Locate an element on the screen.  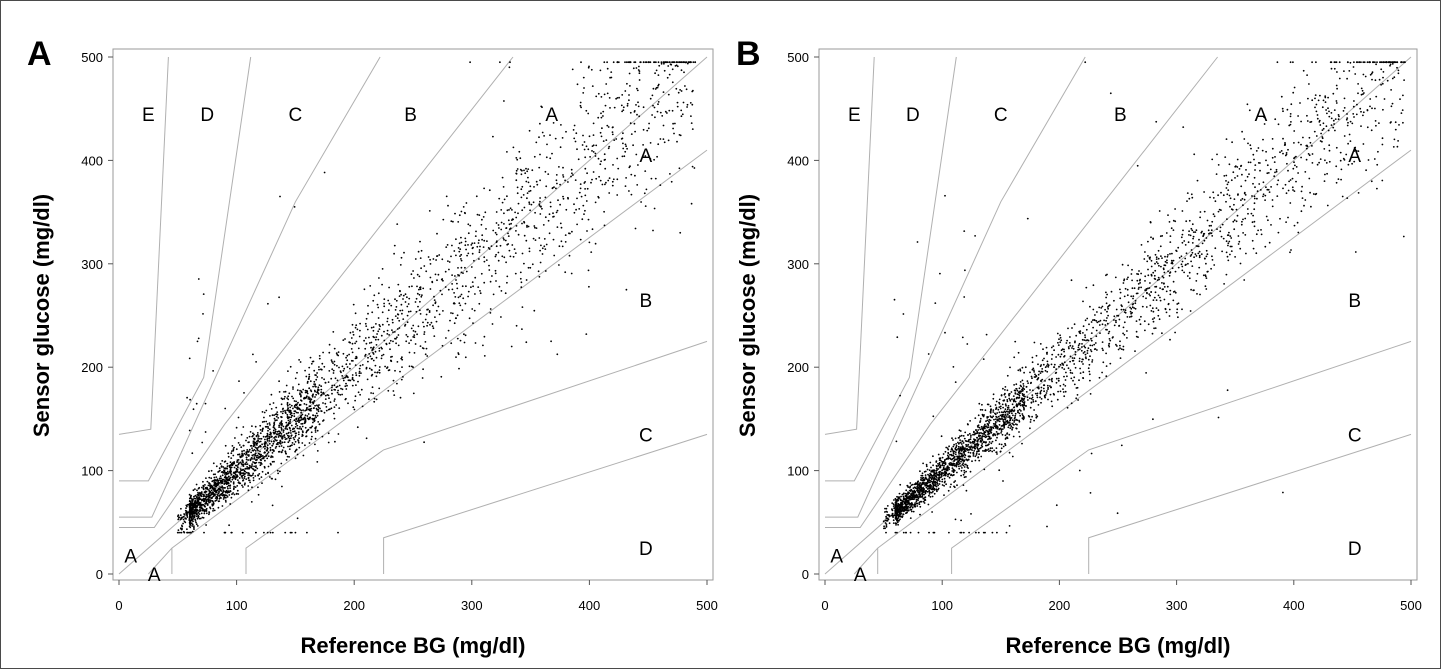
zone-label-b: B is located at coordinates (410, 115).